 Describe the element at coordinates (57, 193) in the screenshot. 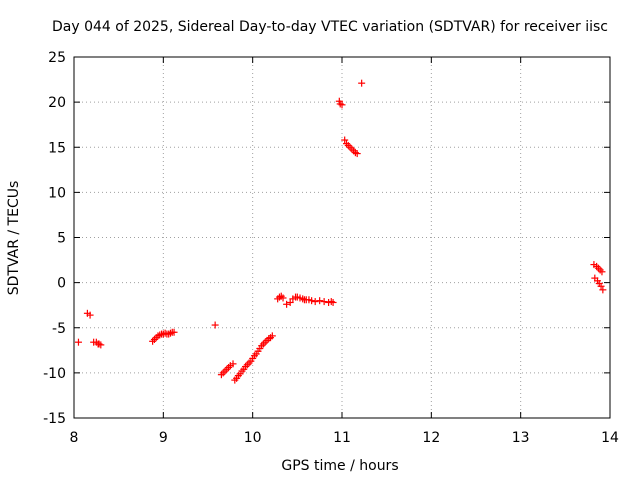

I see `y-tick-label: 10` at that location.